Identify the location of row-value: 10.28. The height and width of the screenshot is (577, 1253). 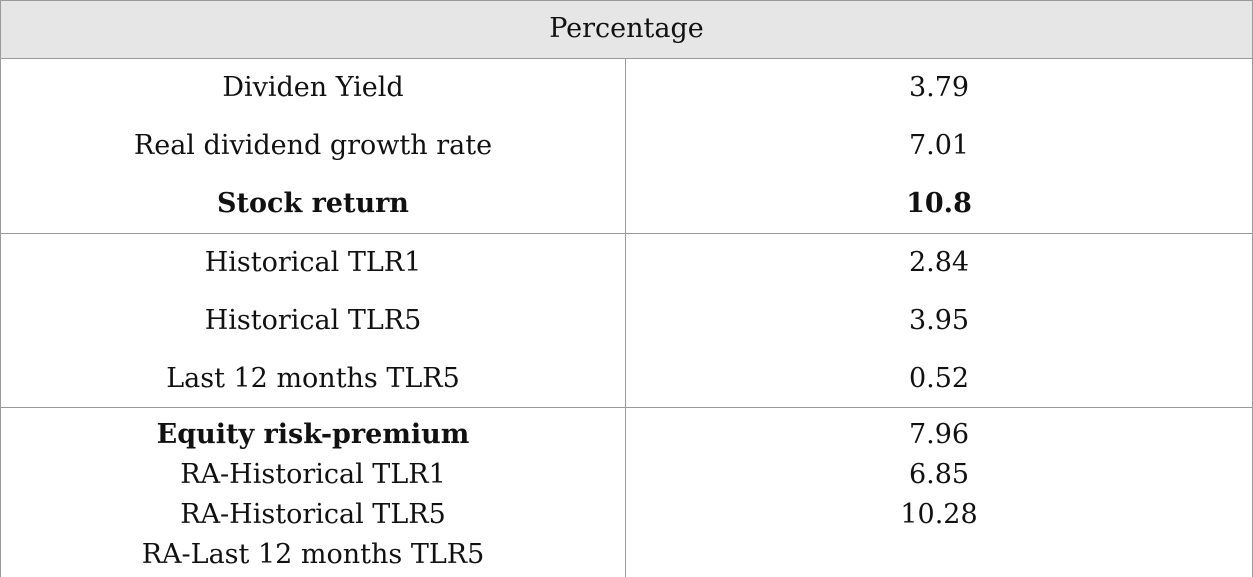
(939, 514).